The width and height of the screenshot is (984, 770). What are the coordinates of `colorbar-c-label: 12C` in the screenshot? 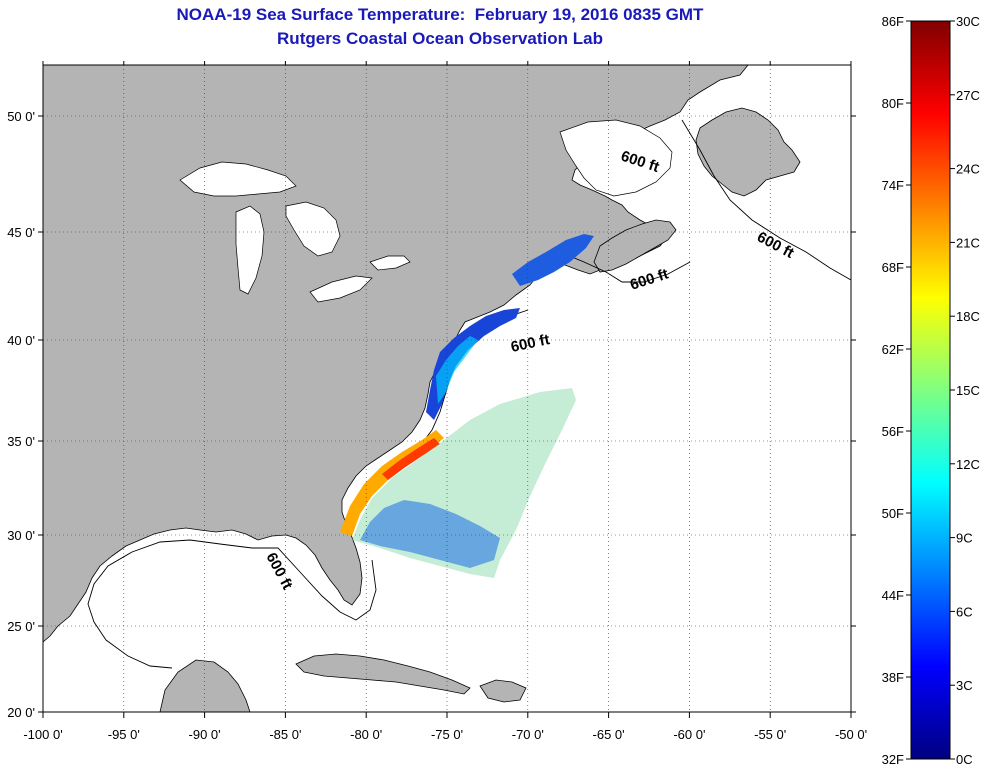 It's located at (968, 464).